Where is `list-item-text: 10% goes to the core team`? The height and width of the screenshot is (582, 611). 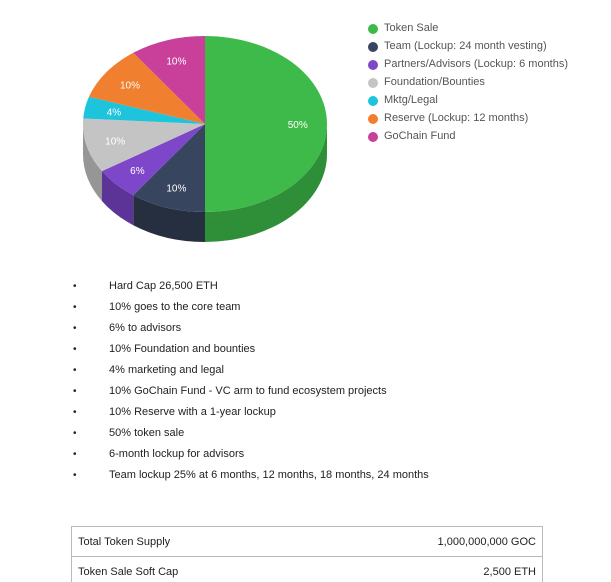 list-item-text: 10% goes to the core team is located at coordinates (175, 307).